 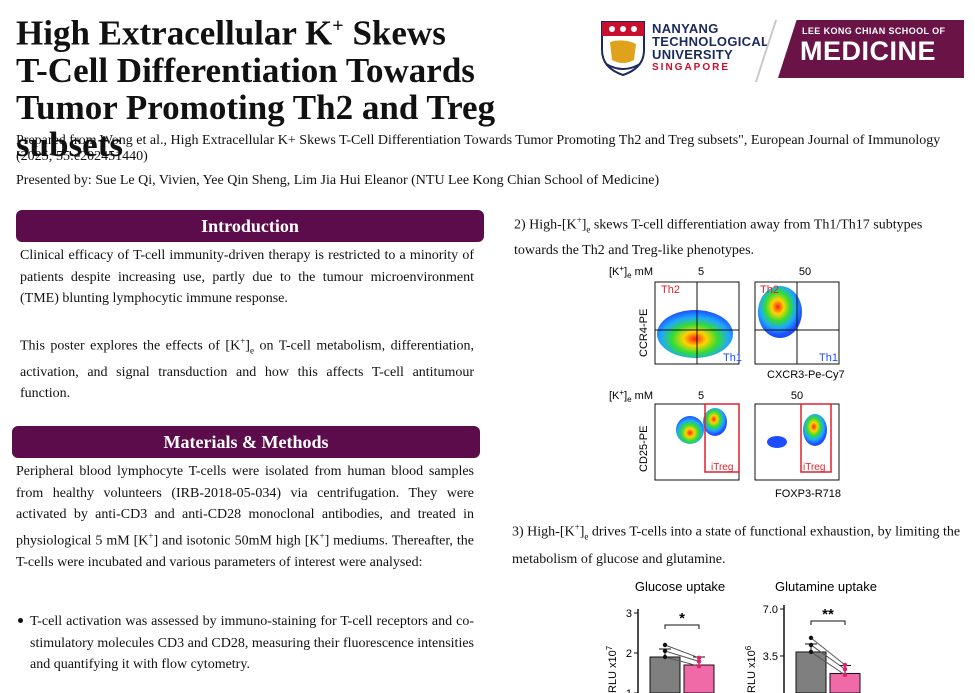 What do you see at coordinates (246, 442) in the screenshot?
I see `methods-heading: Materials & Methods` at bounding box center [246, 442].